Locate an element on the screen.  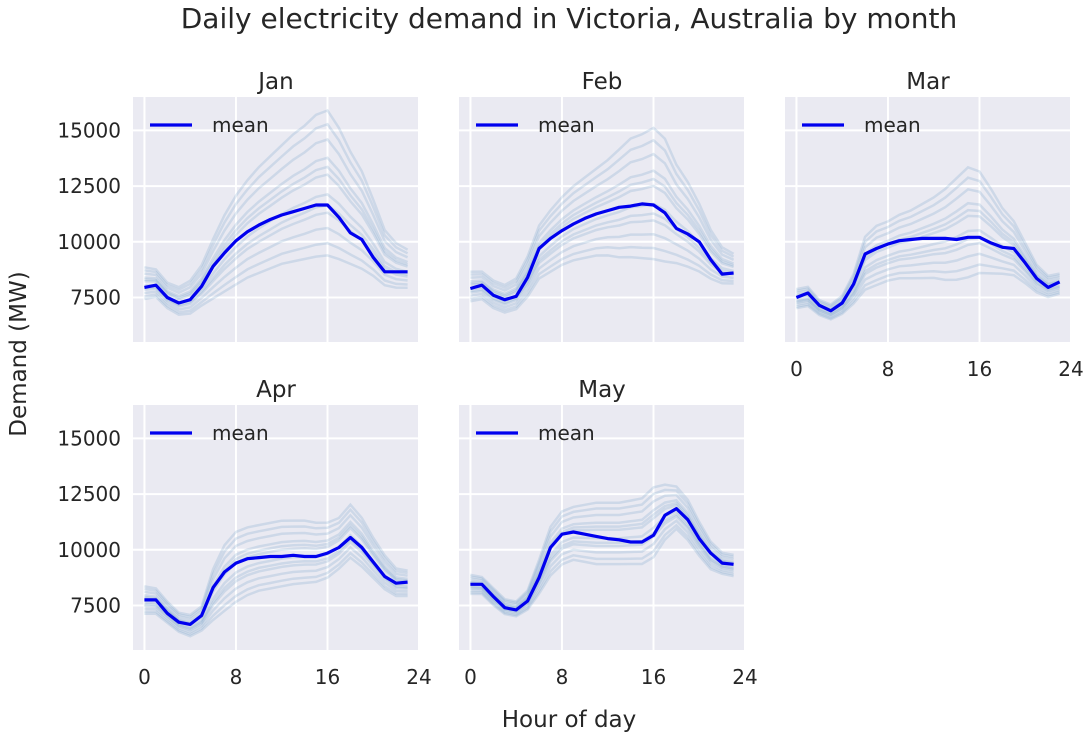
panel-jan: Jan 7500 10000 12500 15000 mean is located at coordinates (238, 205).